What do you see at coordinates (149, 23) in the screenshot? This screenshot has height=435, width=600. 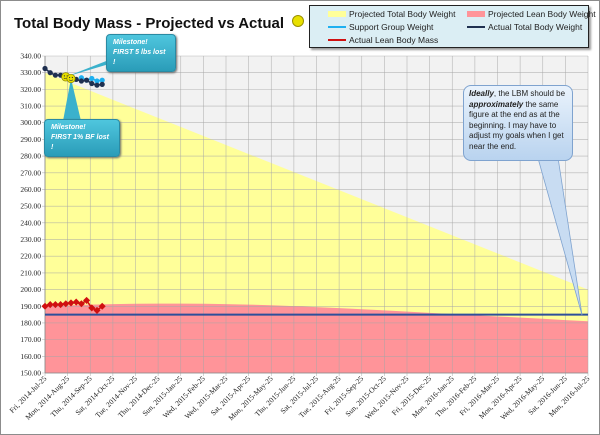 I see `chart-title-text: Total Body Mass - Projected vs Actual` at bounding box center [149, 23].